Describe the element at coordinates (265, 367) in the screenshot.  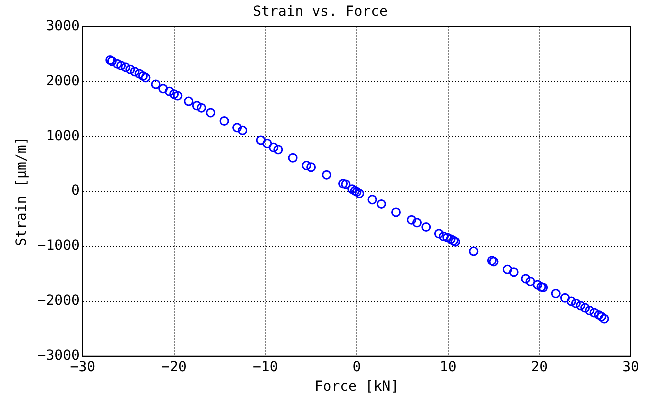
I see `x-tick-label: −10` at that location.